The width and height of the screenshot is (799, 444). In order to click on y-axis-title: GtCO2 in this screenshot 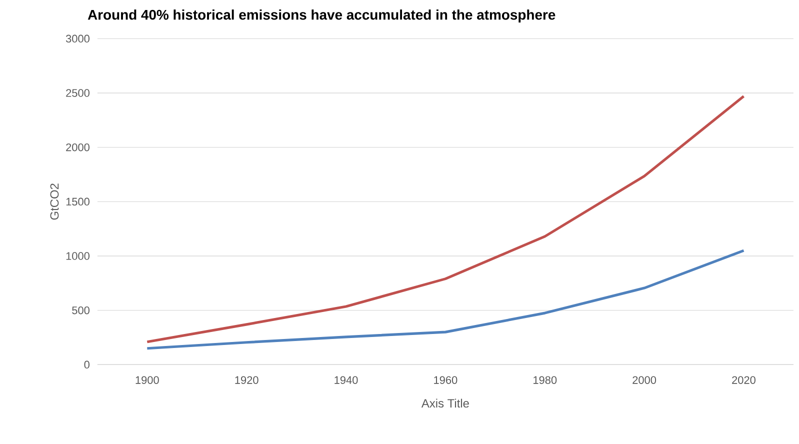, I will do `click(54, 202)`.